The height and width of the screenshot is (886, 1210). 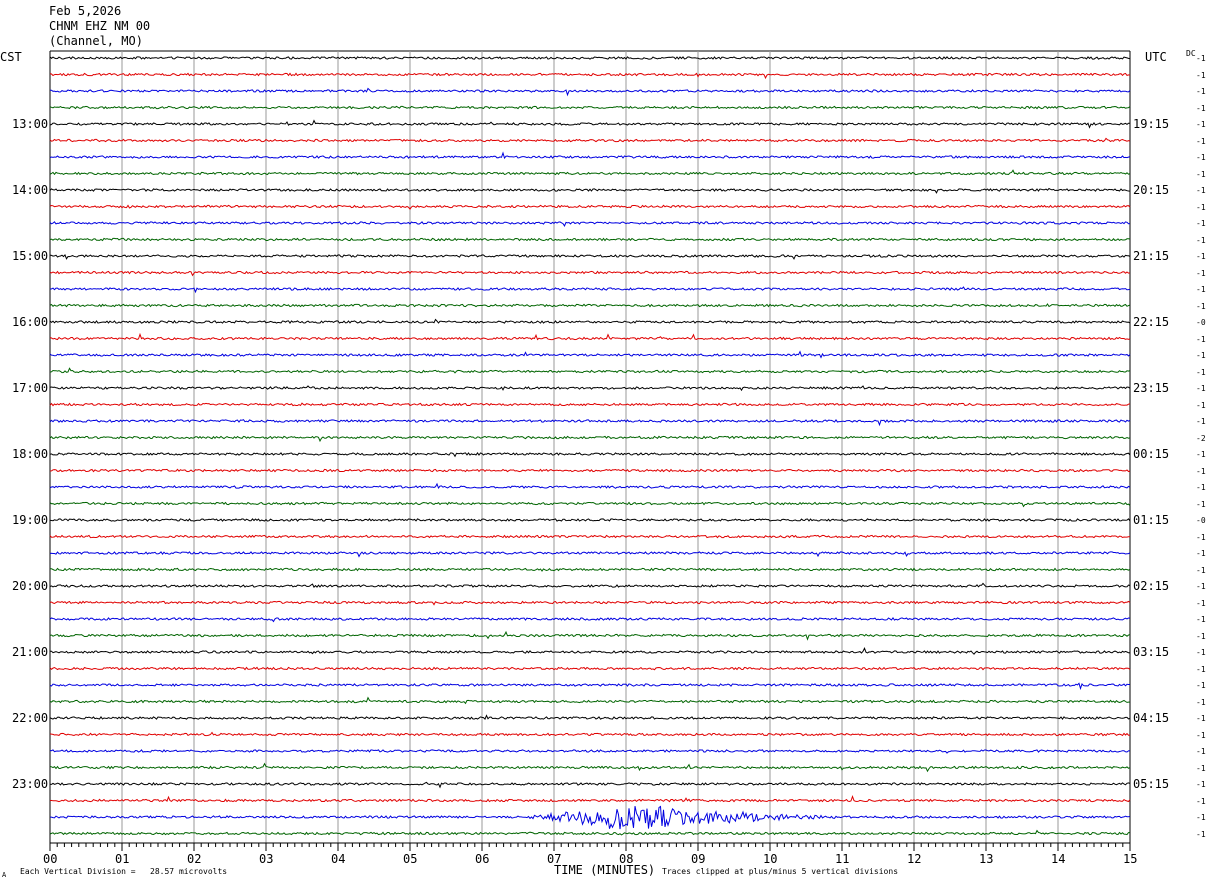 What do you see at coordinates (338, 859) in the screenshot?
I see `x-tick-label: 04` at bounding box center [338, 859].